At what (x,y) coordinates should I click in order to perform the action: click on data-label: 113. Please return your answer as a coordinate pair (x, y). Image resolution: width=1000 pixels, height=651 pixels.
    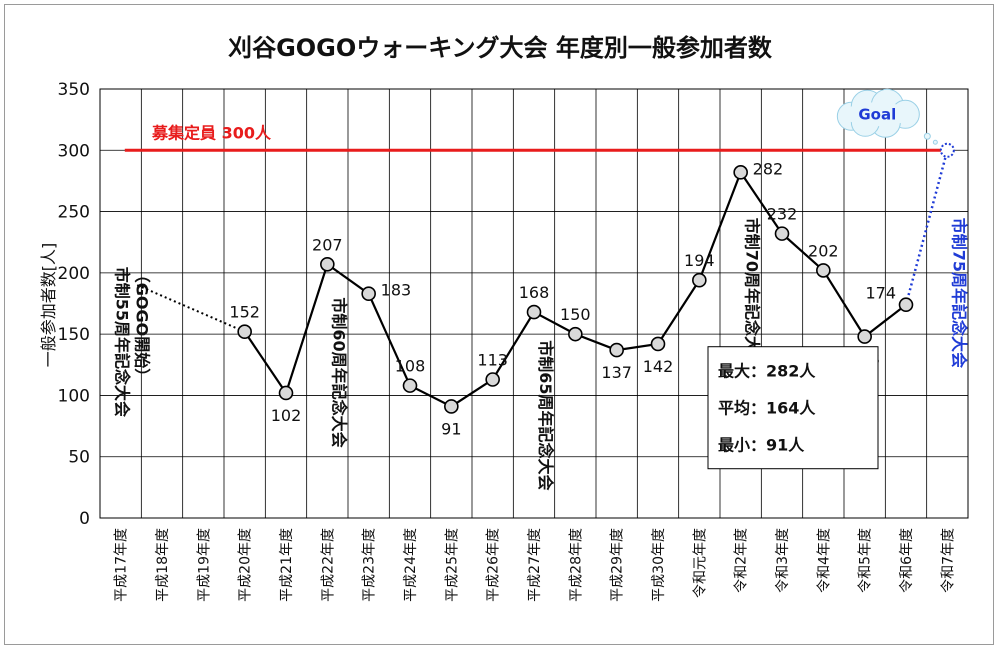
    Looking at the image, I should click on (492, 359).